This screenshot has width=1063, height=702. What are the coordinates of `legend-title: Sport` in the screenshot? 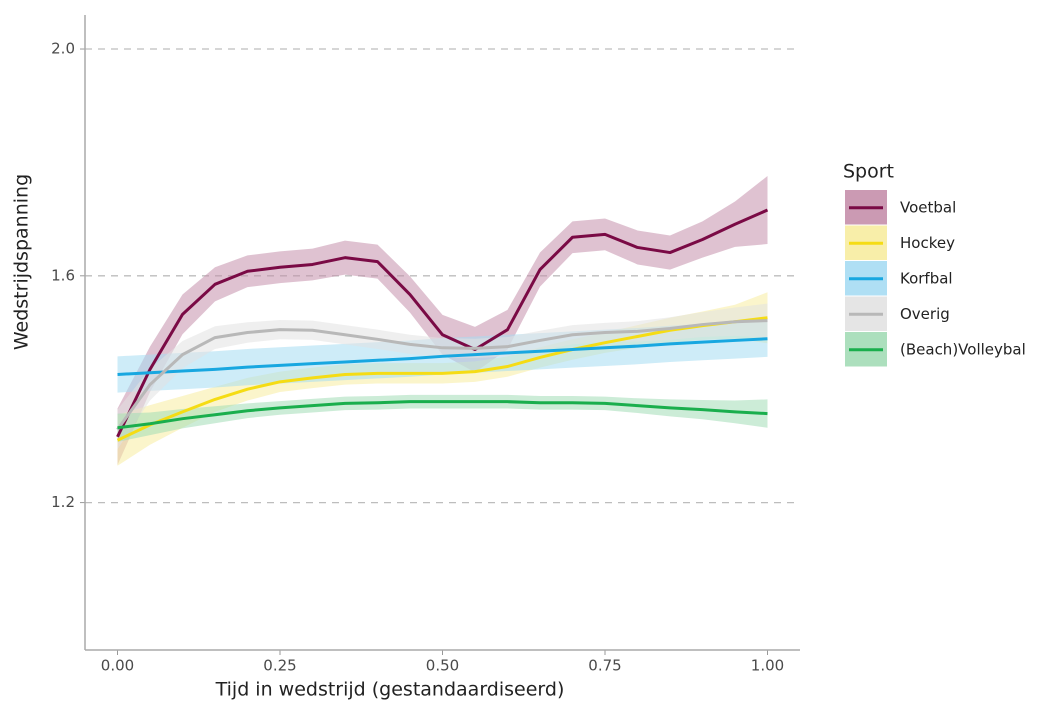 It's located at (868, 172).